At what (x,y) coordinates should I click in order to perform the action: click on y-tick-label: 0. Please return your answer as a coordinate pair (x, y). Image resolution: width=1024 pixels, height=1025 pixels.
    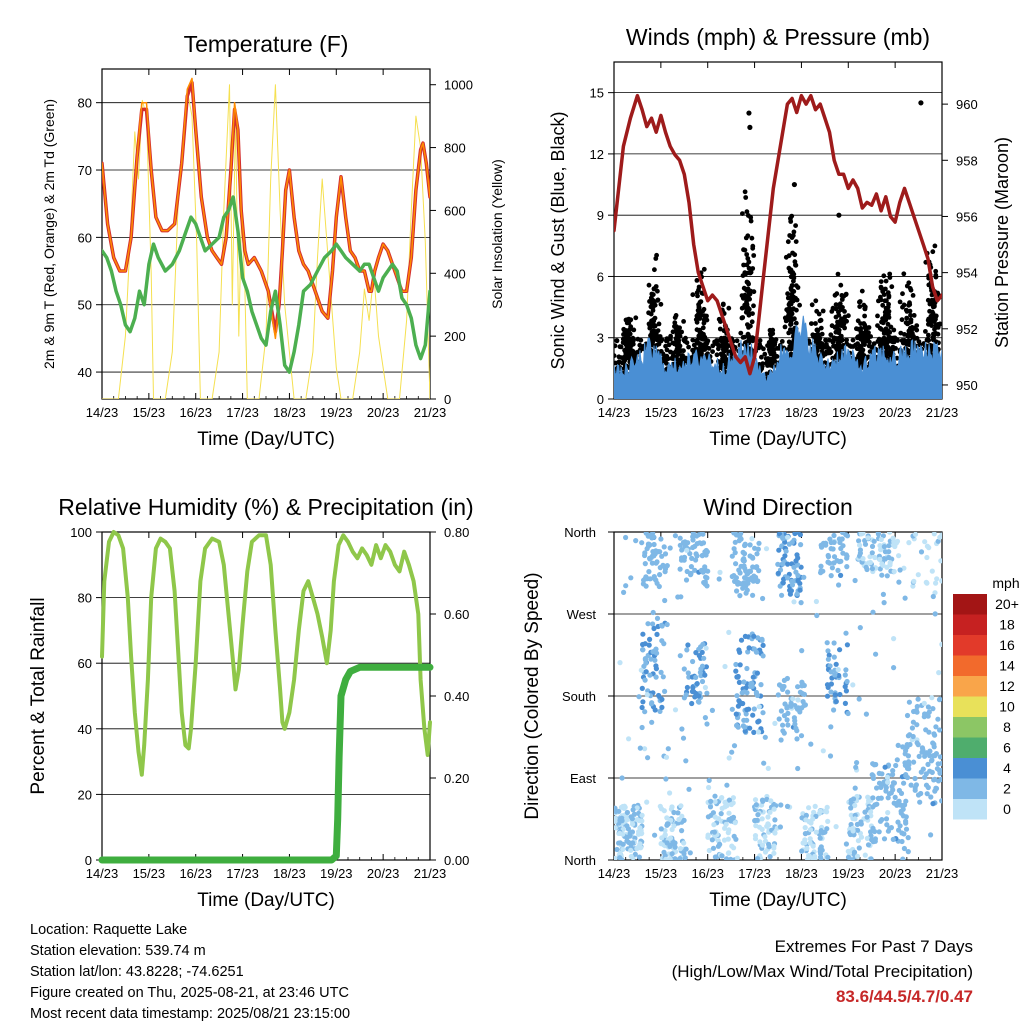
    Looking at the image, I should click on (600, 399).